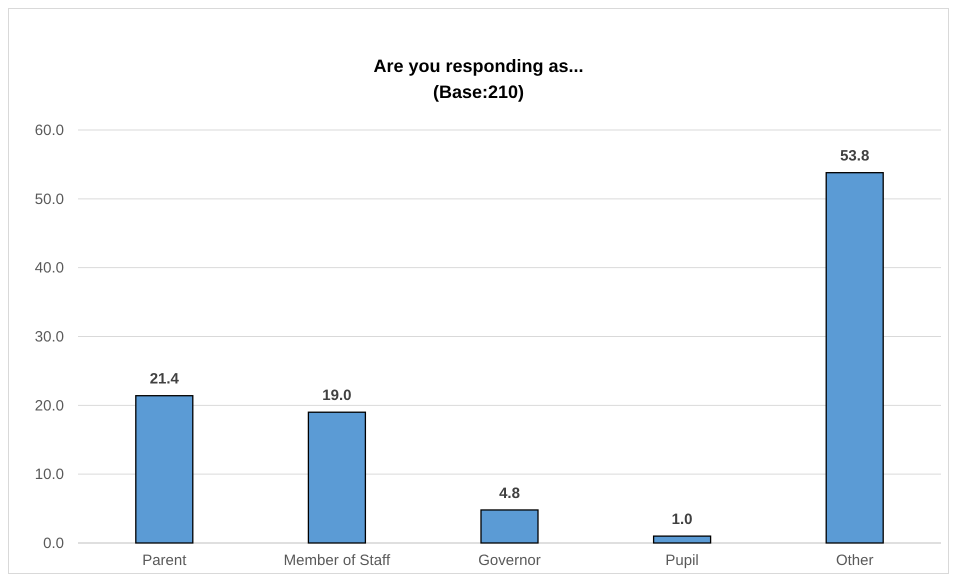  I want to click on y-tick-label: 0.0, so click(53, 543).